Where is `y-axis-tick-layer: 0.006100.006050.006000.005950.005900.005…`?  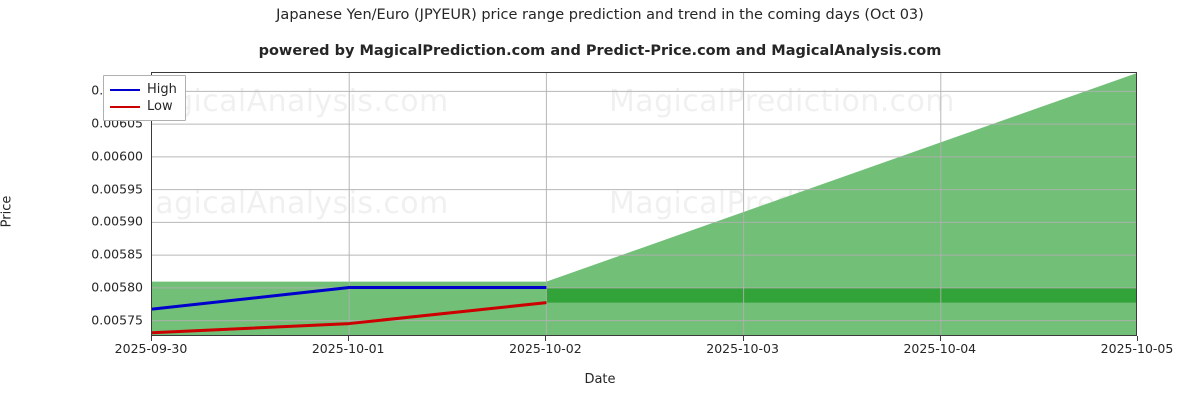
y-axis-tick-layer: 0.006100.006050.006000.005950.005900.005… is located at coordinates (119, 200).